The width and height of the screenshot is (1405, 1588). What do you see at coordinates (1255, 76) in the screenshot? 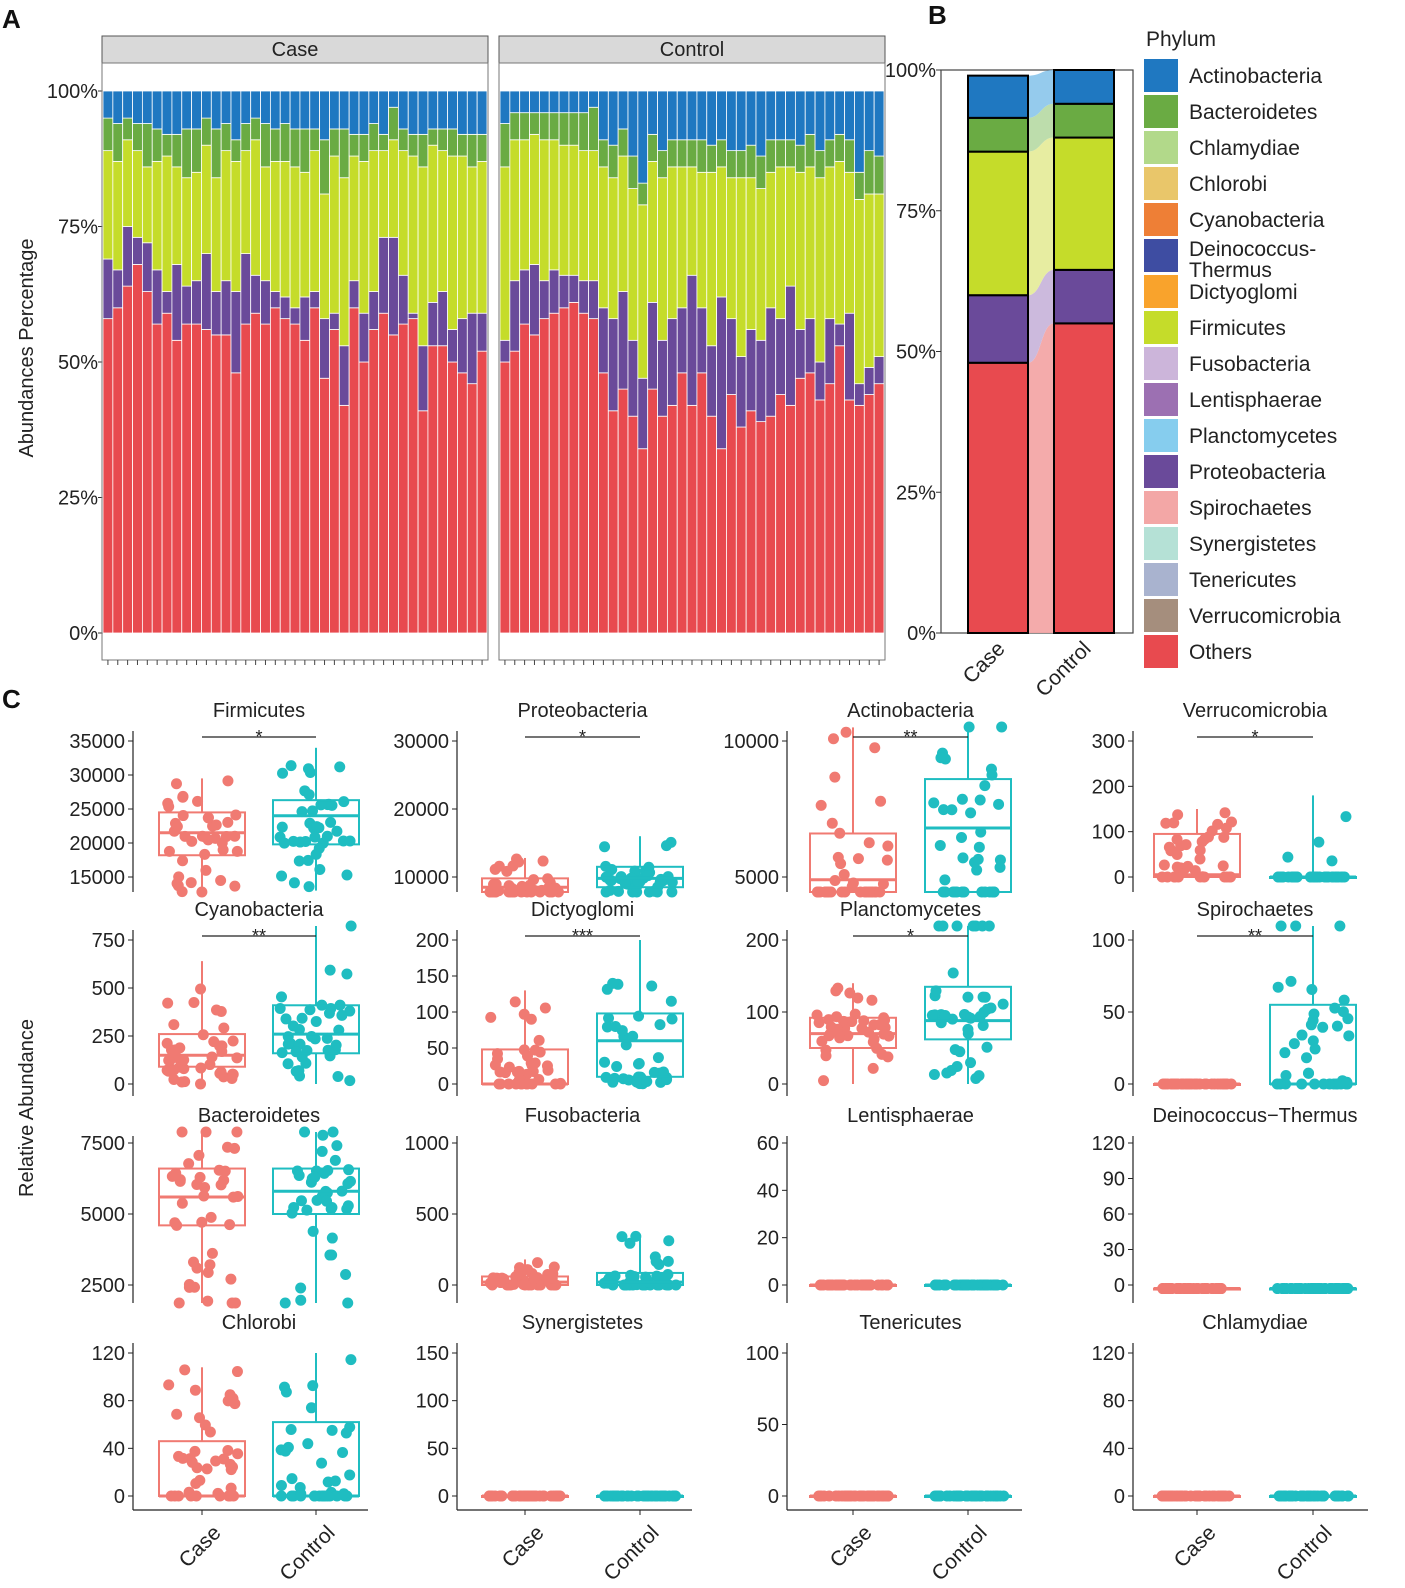
I see `legend-label: Actinobacteria` at bounding box center [1255, 76].